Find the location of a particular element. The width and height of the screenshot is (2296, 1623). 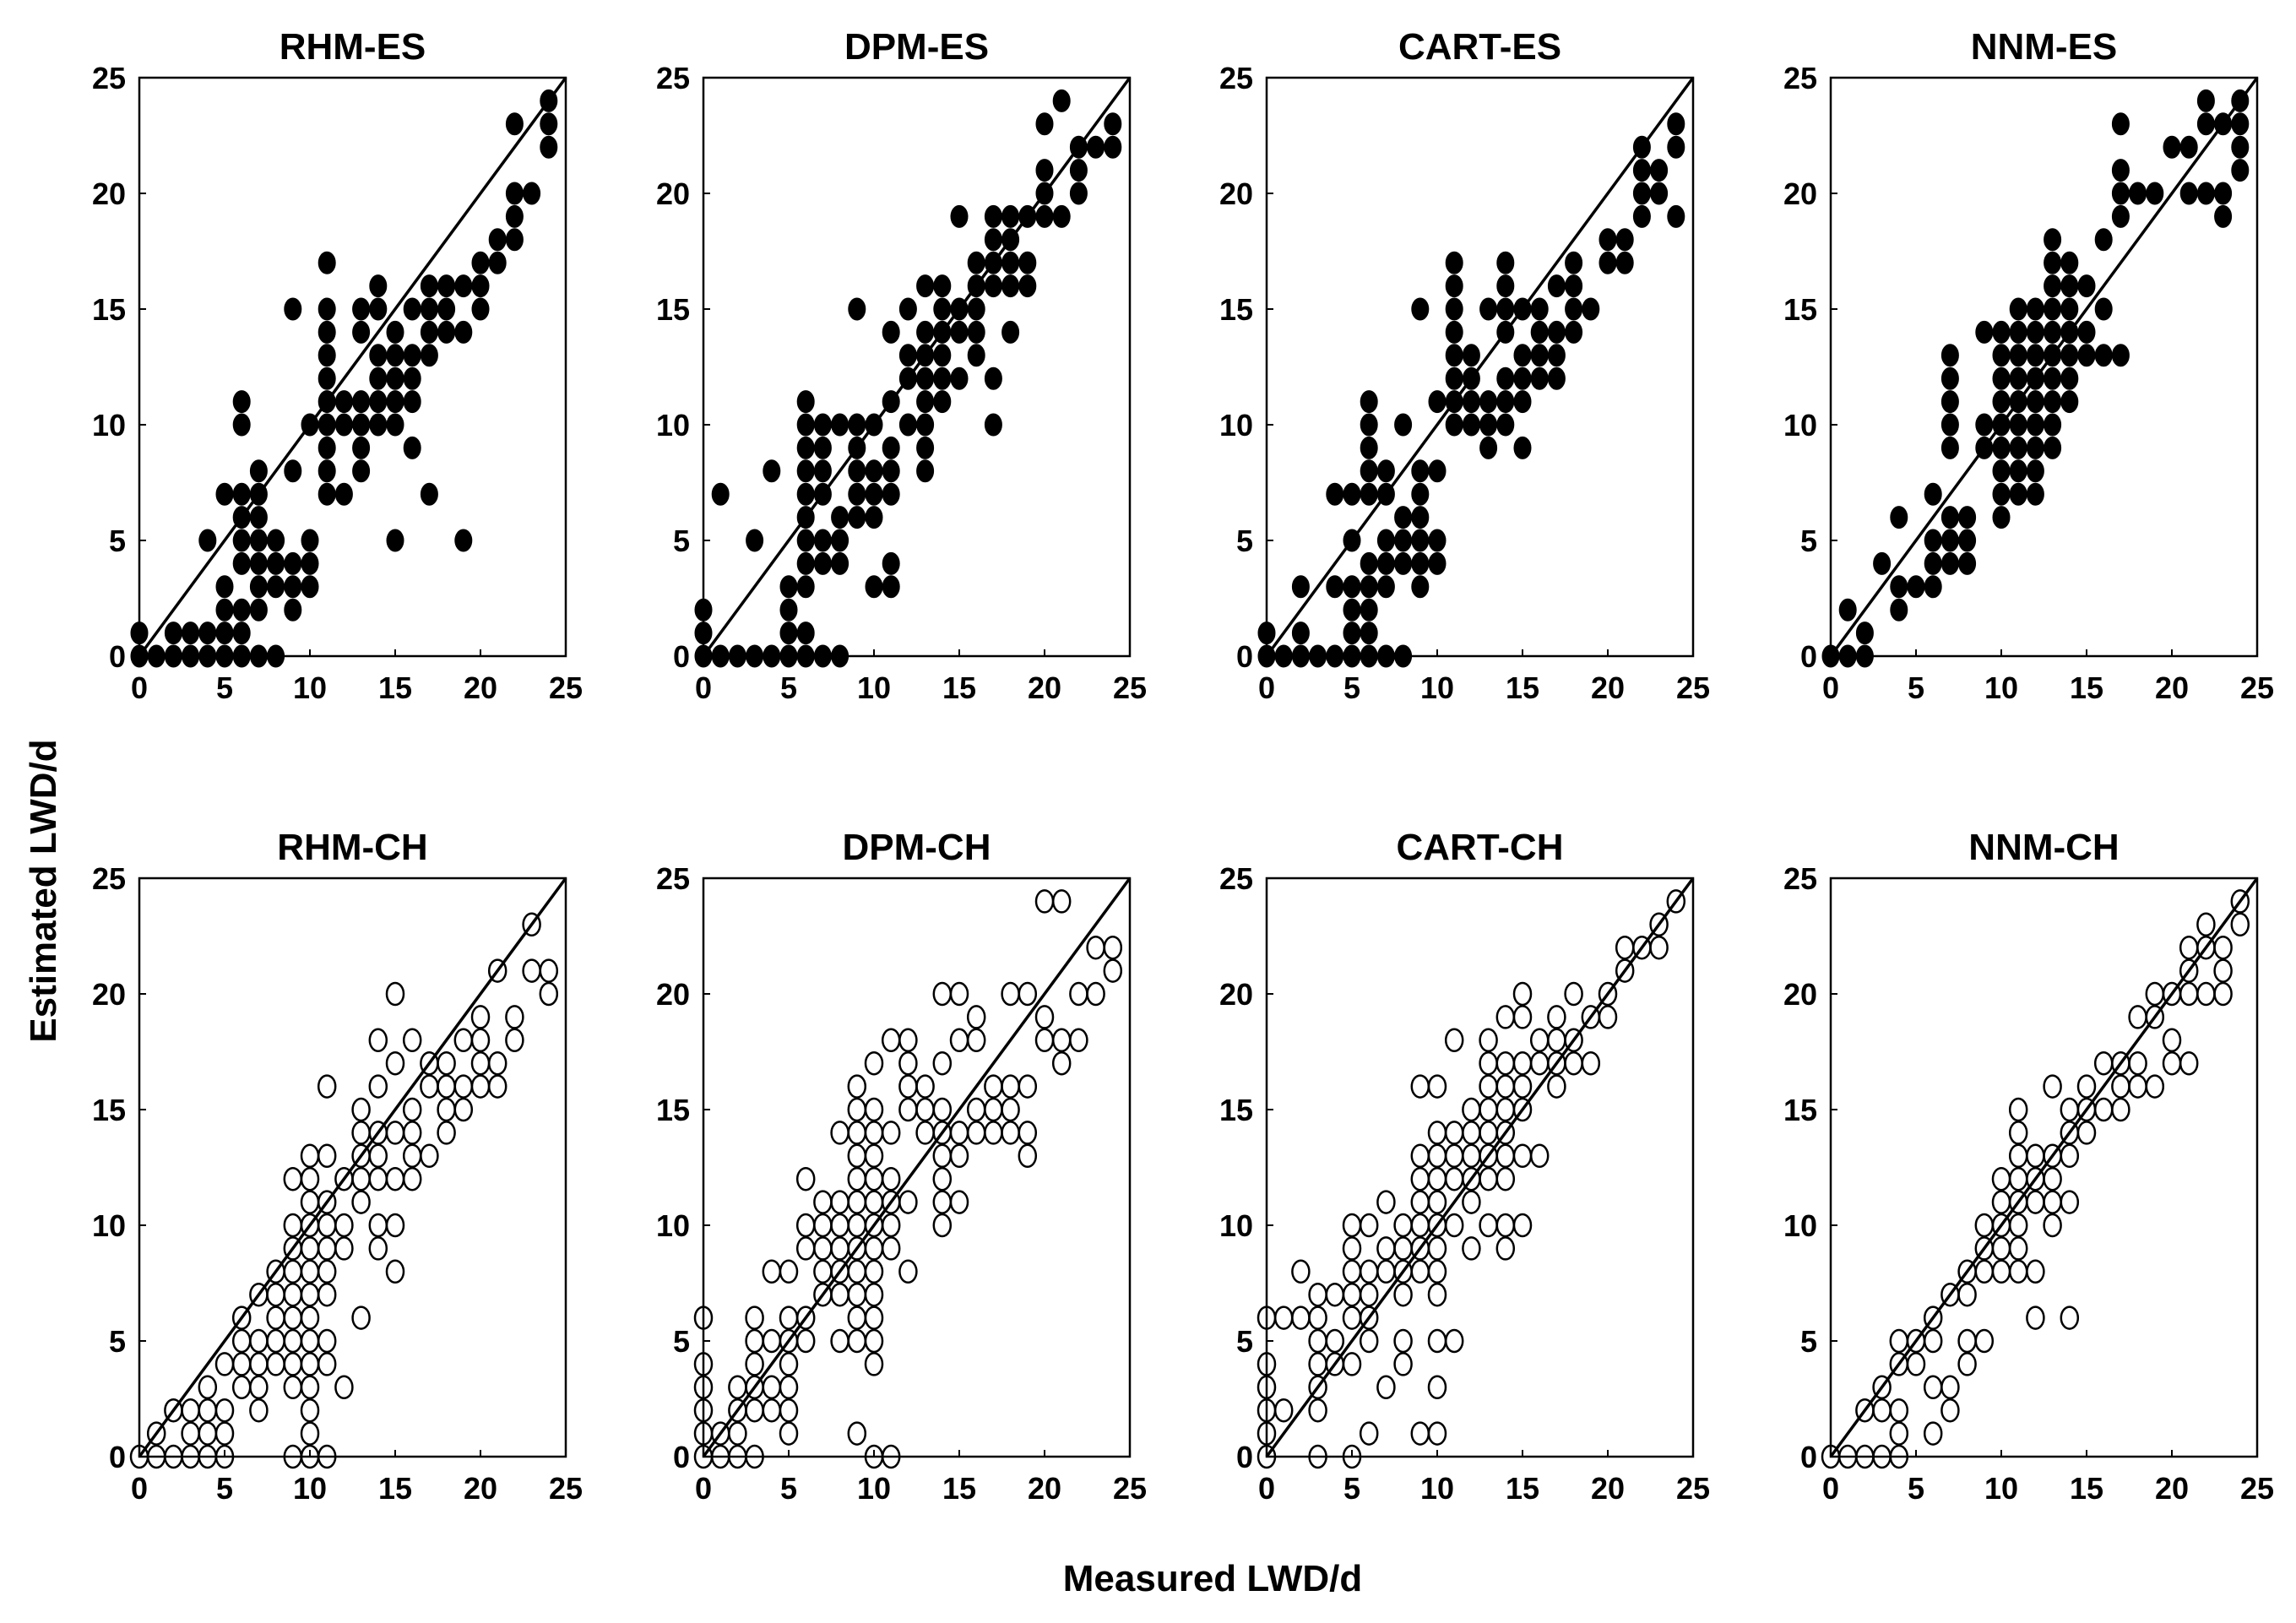

y-tick-label: 0 is located at coordinates (1808, 1457).